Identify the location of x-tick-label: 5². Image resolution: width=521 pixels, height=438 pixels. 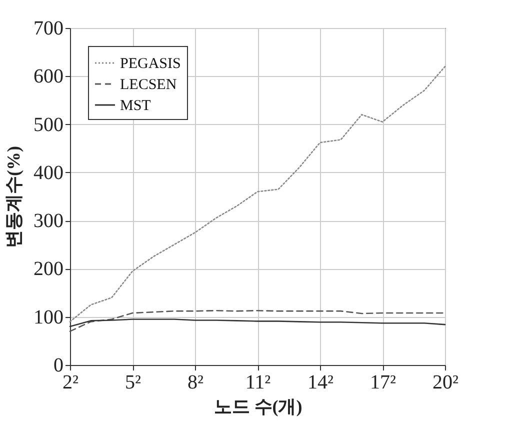
(133, 383).